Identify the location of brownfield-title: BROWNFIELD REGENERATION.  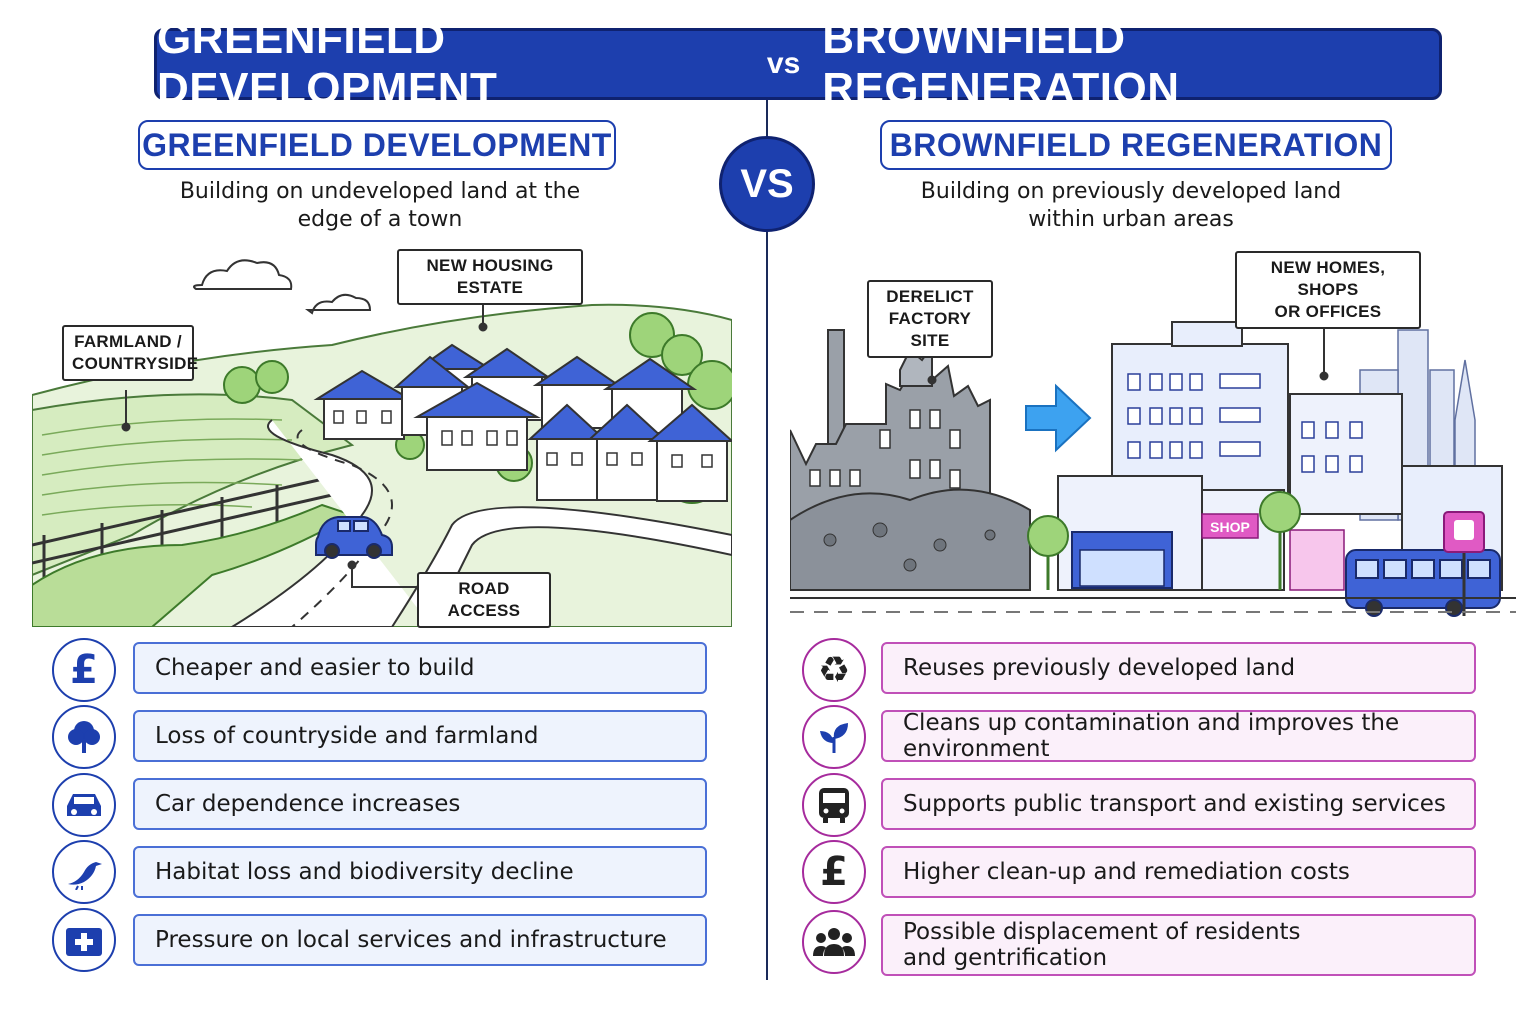
(1136, 145).